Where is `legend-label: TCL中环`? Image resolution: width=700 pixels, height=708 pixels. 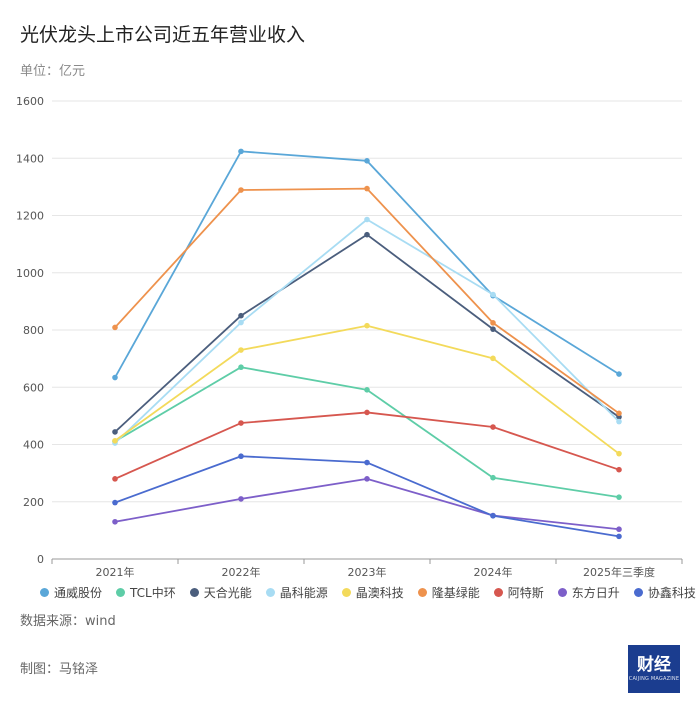
legend-label: TCL中环 is located at coordinates (153, 593).